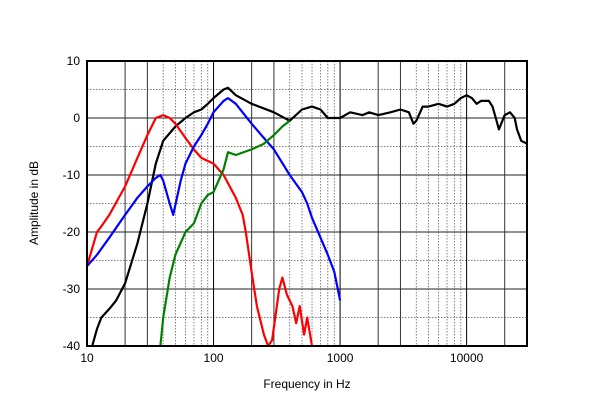 This screenshot has height=420, width=600. What do you see at coordinates (225, 233) in the screenshot?
I see `series-line-green` at bounding box center [225, 233].